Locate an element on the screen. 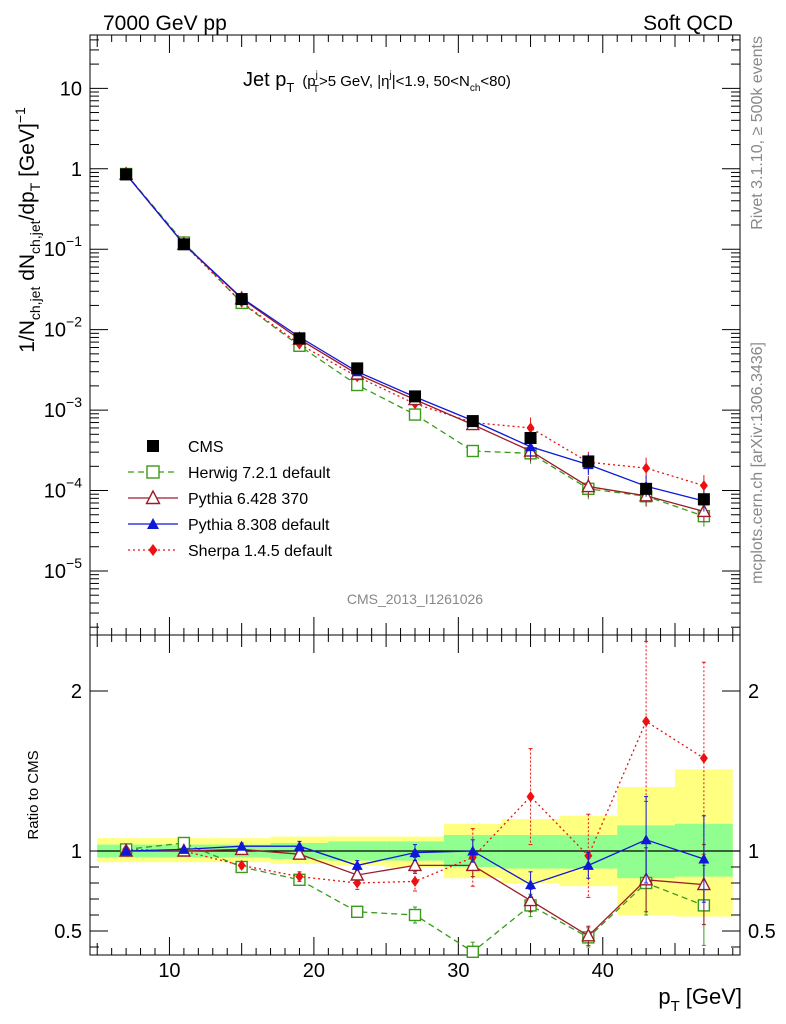  header-left: 7000 GeV pp is located at coordinates (165, 23).